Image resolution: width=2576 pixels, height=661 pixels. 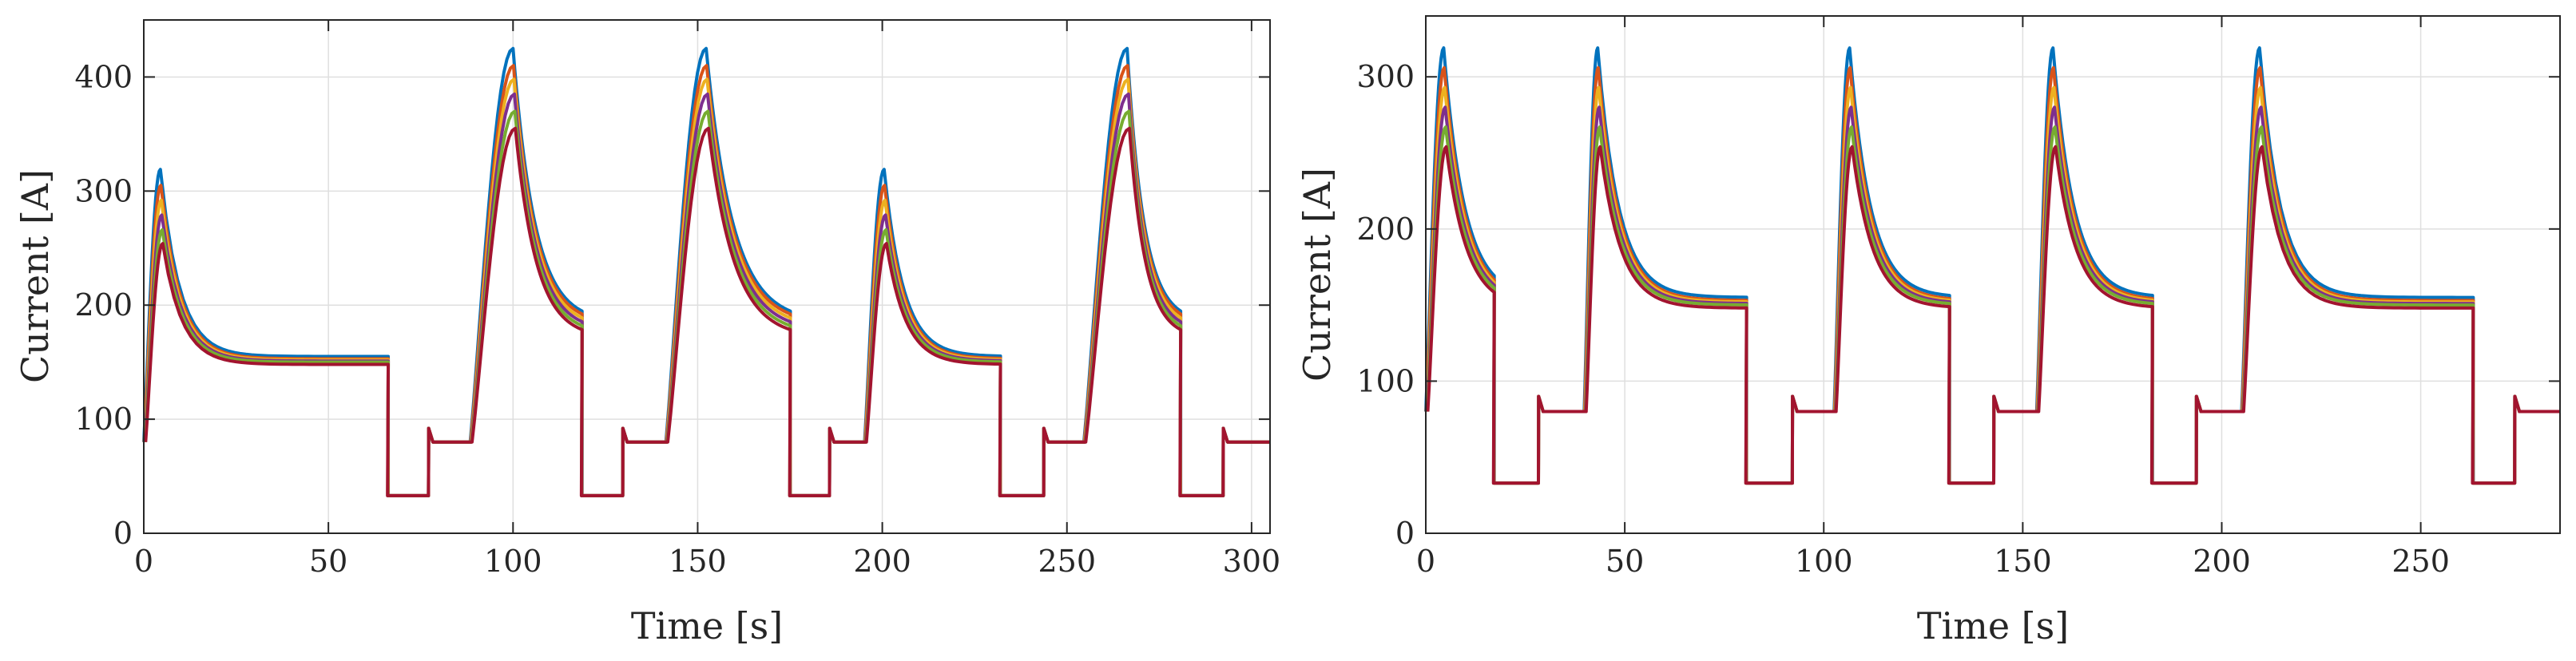 I want to click on right-chart-x-tick-label: 250, so click(x=2420, y=561).